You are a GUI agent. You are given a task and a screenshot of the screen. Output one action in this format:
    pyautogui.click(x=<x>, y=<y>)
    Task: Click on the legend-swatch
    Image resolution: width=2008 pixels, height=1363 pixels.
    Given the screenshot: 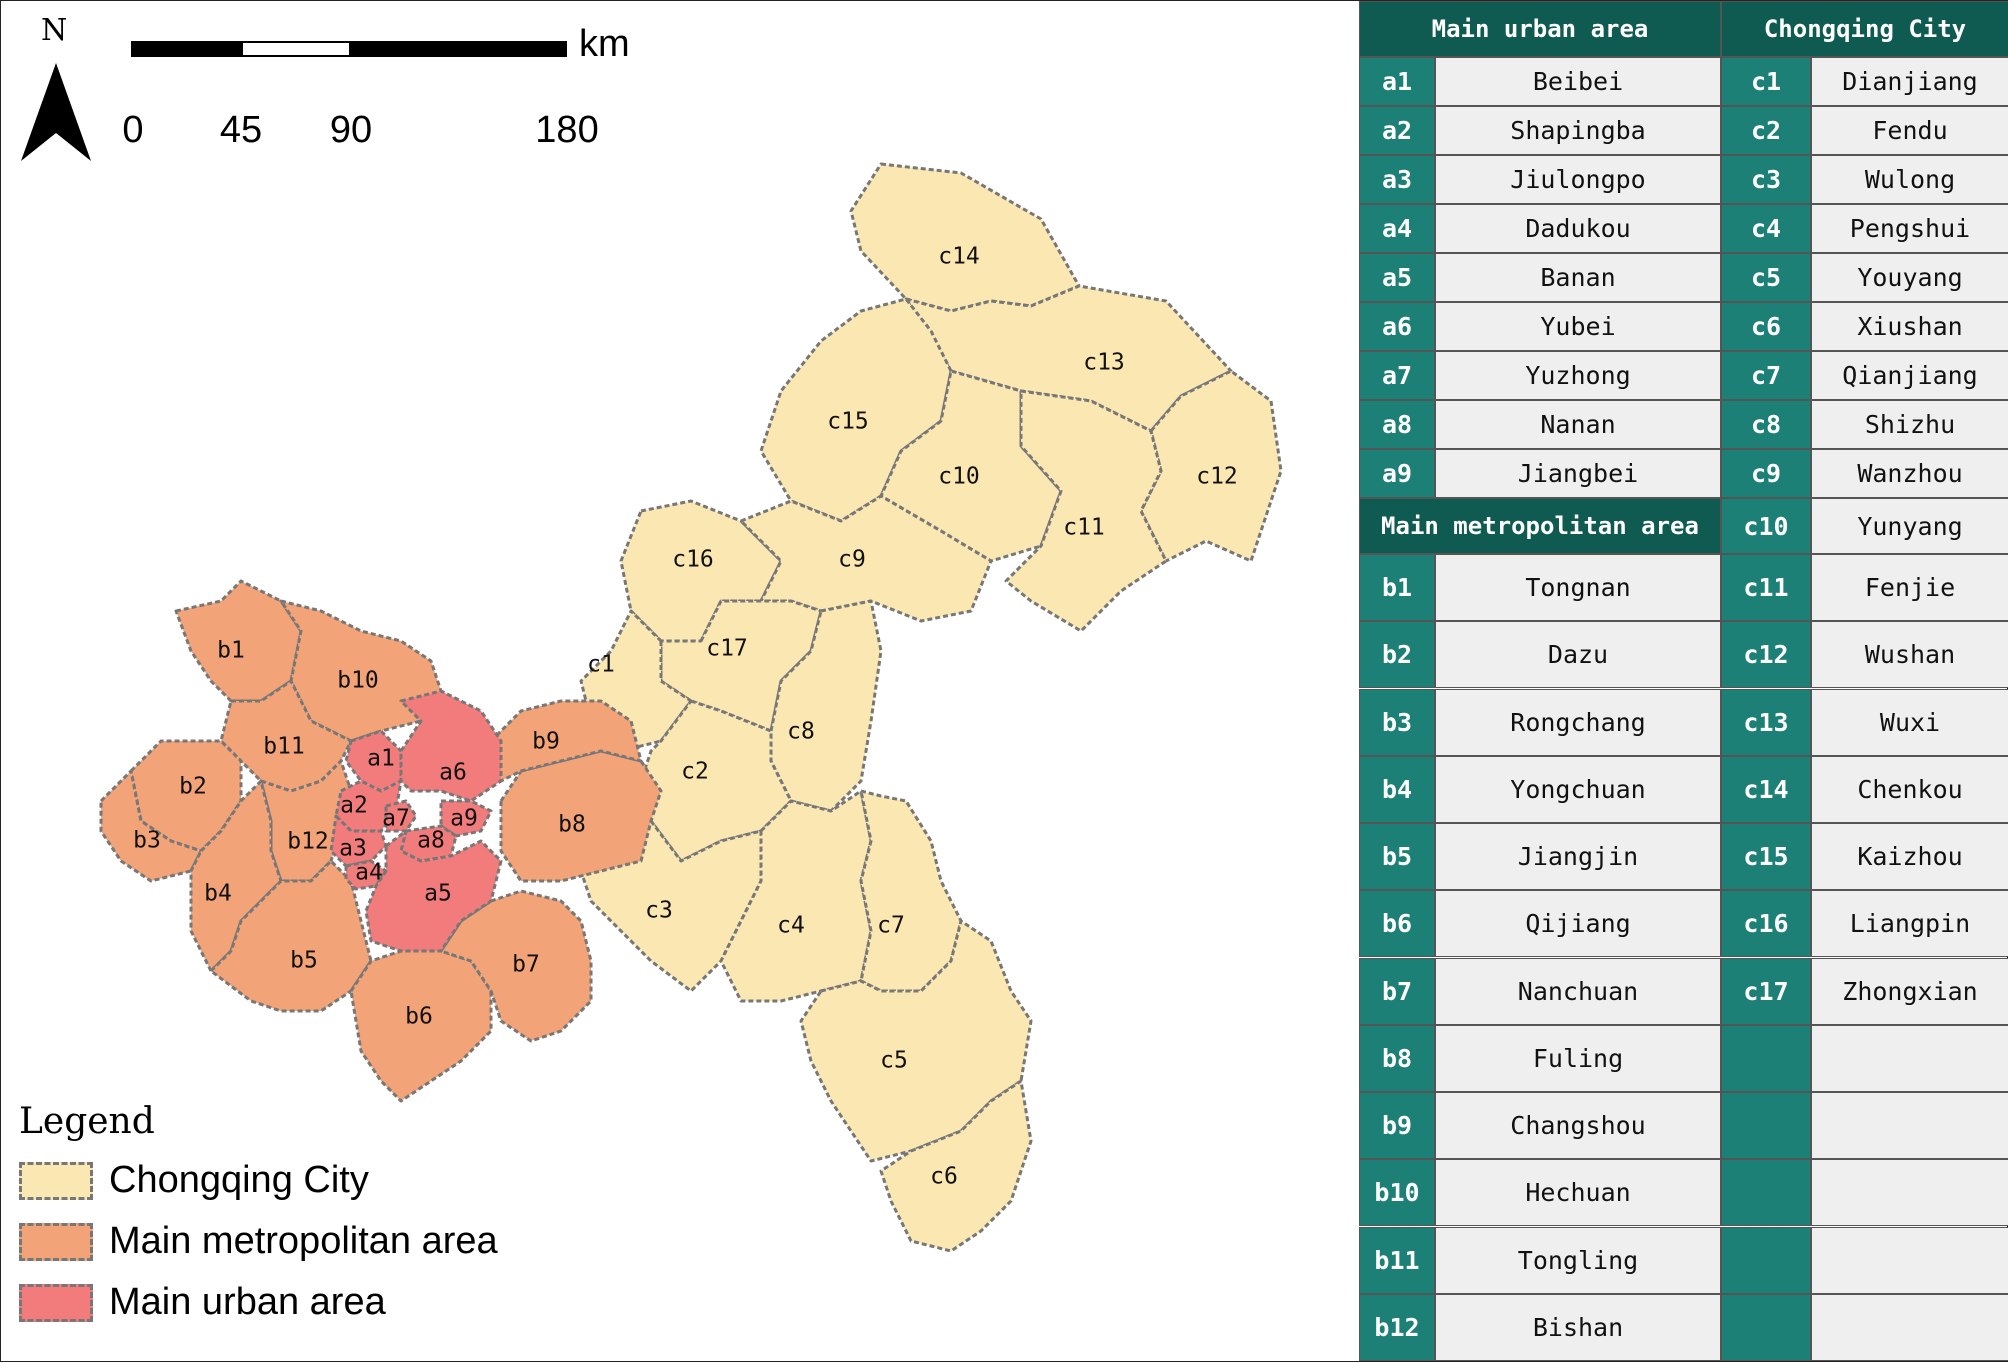 What is the action you would take?
    pyautogui.click(x=56, y=1180)
    